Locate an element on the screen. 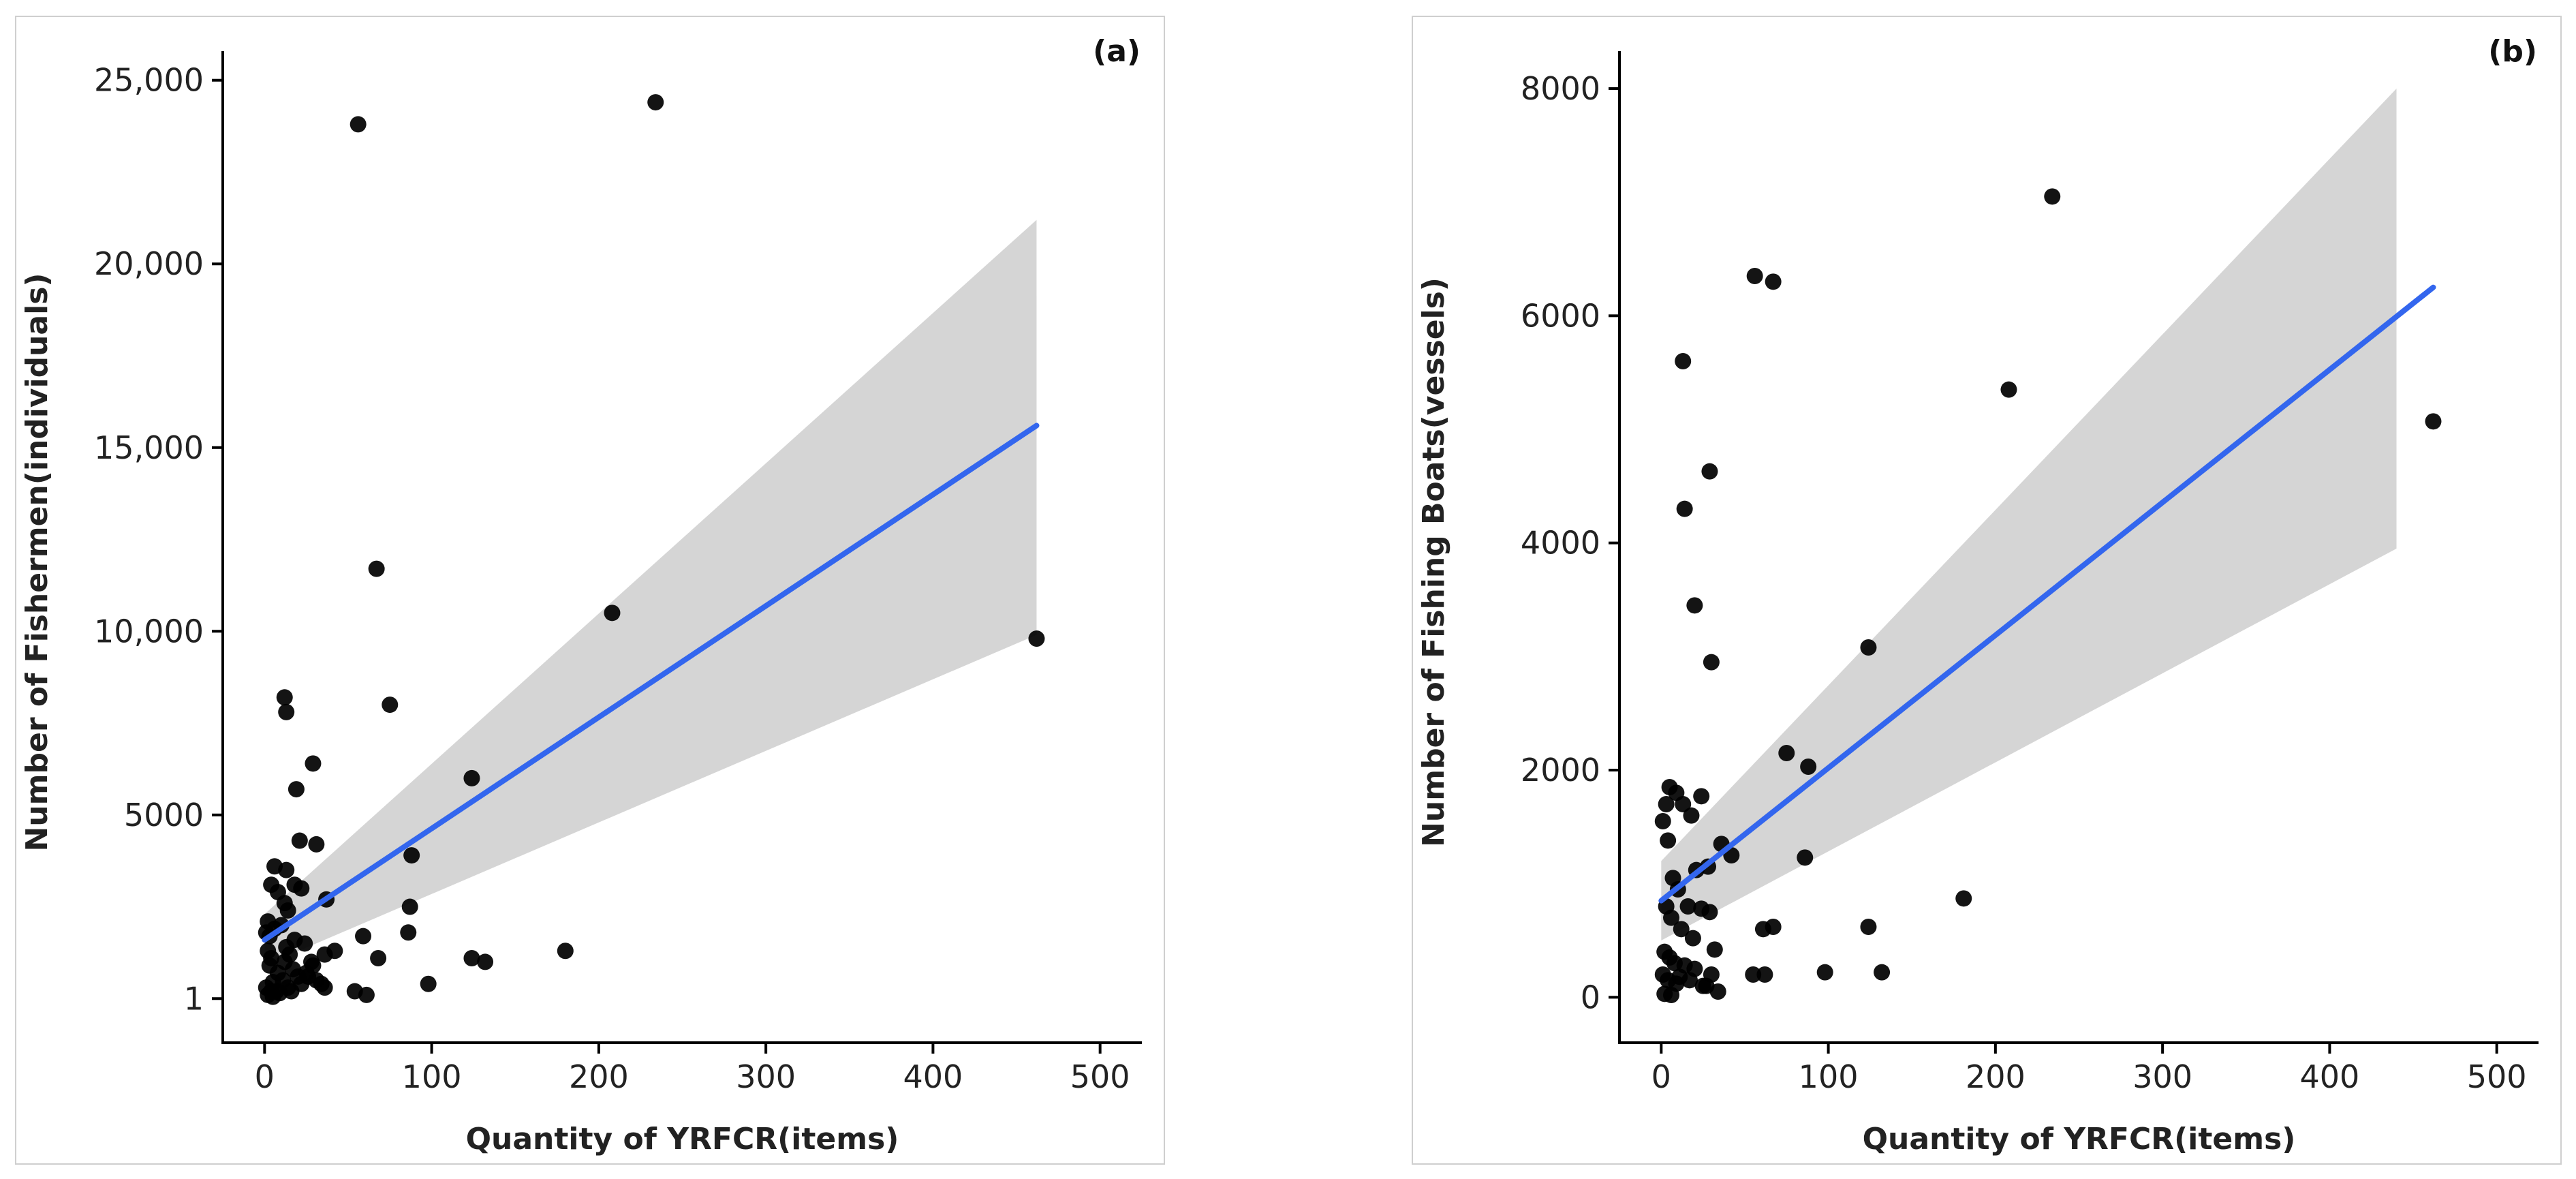 The image size is (2576, 1179). y-tick-label: 4000 is located at coordinates (1560, 543).